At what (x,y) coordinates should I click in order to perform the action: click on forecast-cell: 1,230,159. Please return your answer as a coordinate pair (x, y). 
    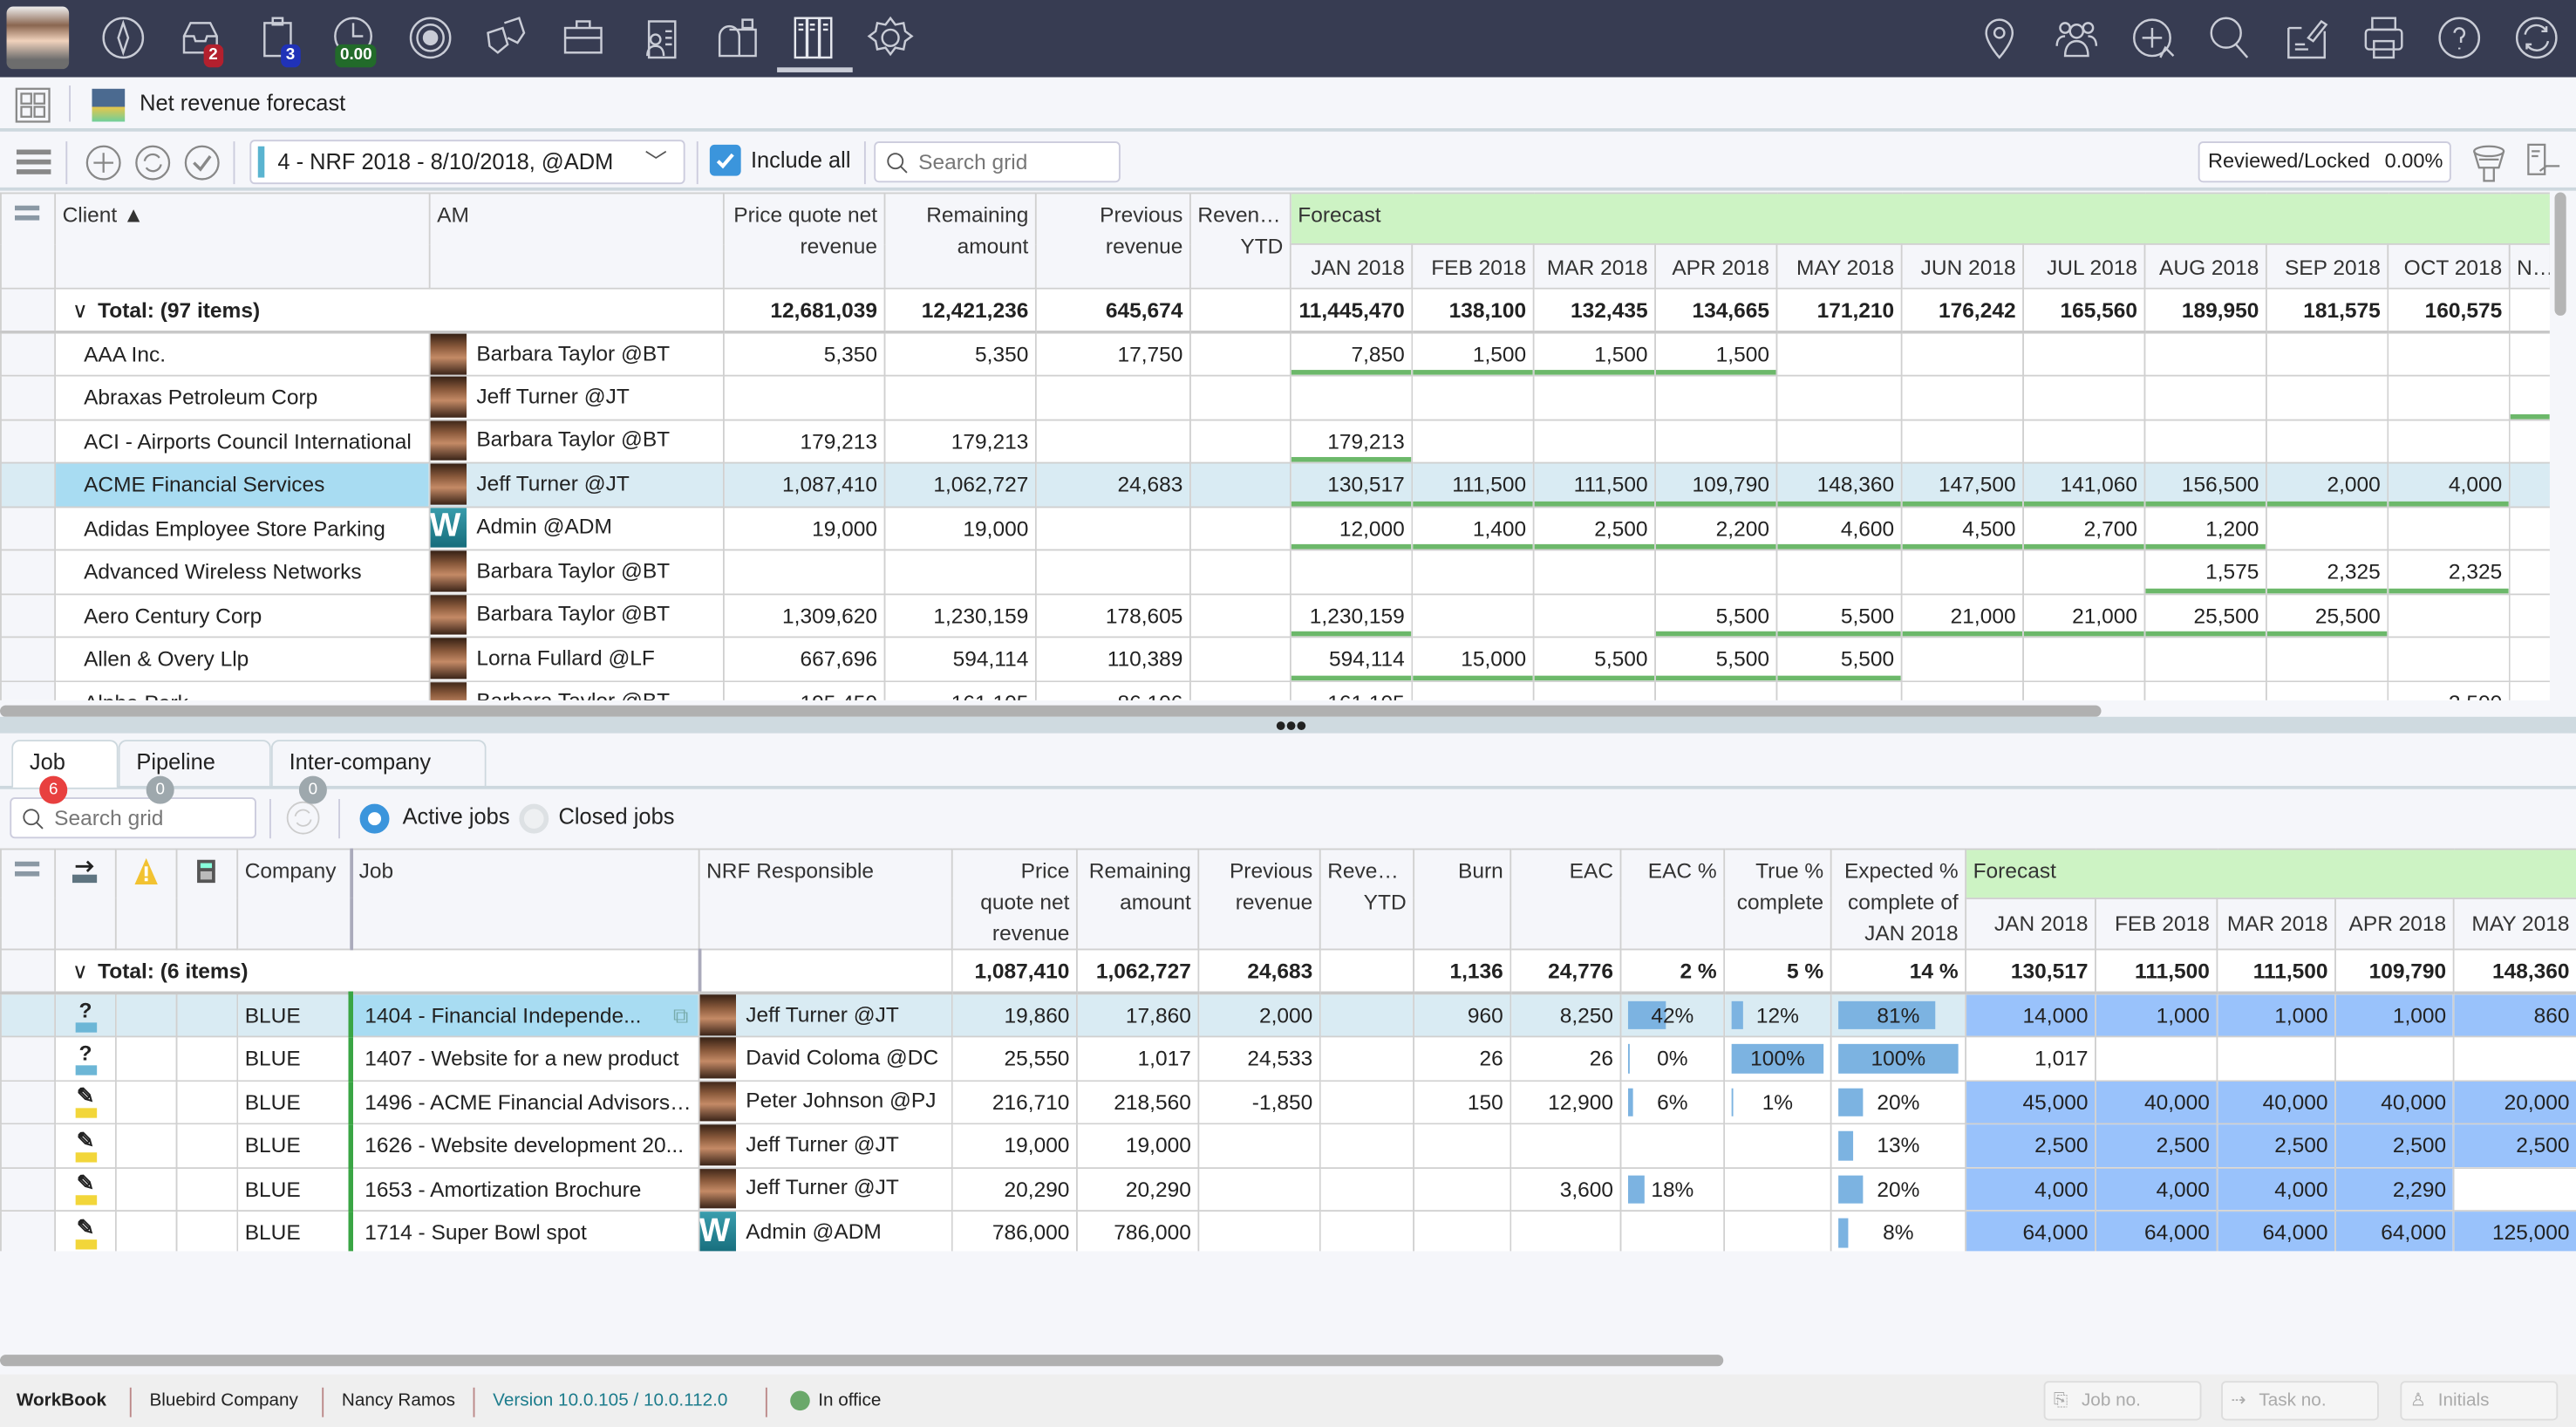
    Looking at the image, I should click on (1351, 615).